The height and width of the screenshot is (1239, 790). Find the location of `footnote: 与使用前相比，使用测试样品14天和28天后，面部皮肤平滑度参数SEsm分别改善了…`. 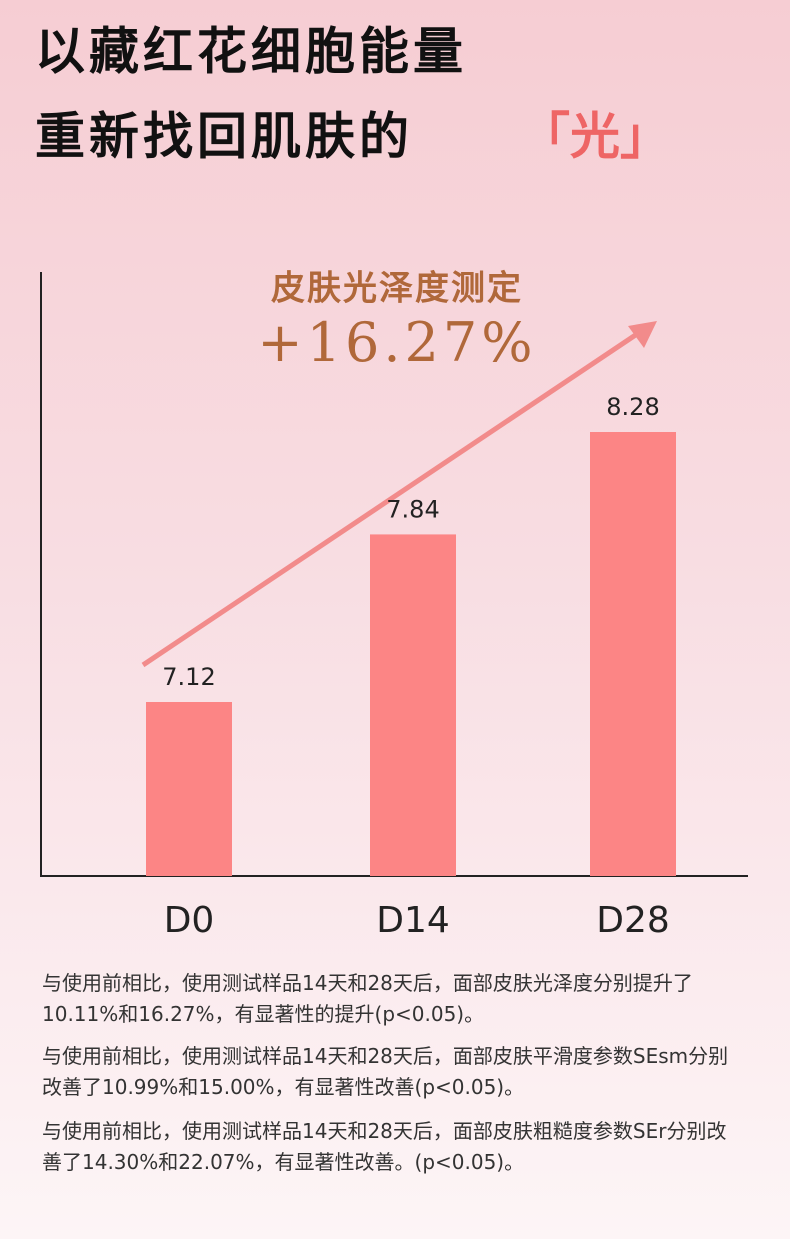

footnote: 与使用前相比，使用测试样品14天和28天后，面部皮肤平滑度参数SEsm分别改善了… is located at coordinates (385, 1071).